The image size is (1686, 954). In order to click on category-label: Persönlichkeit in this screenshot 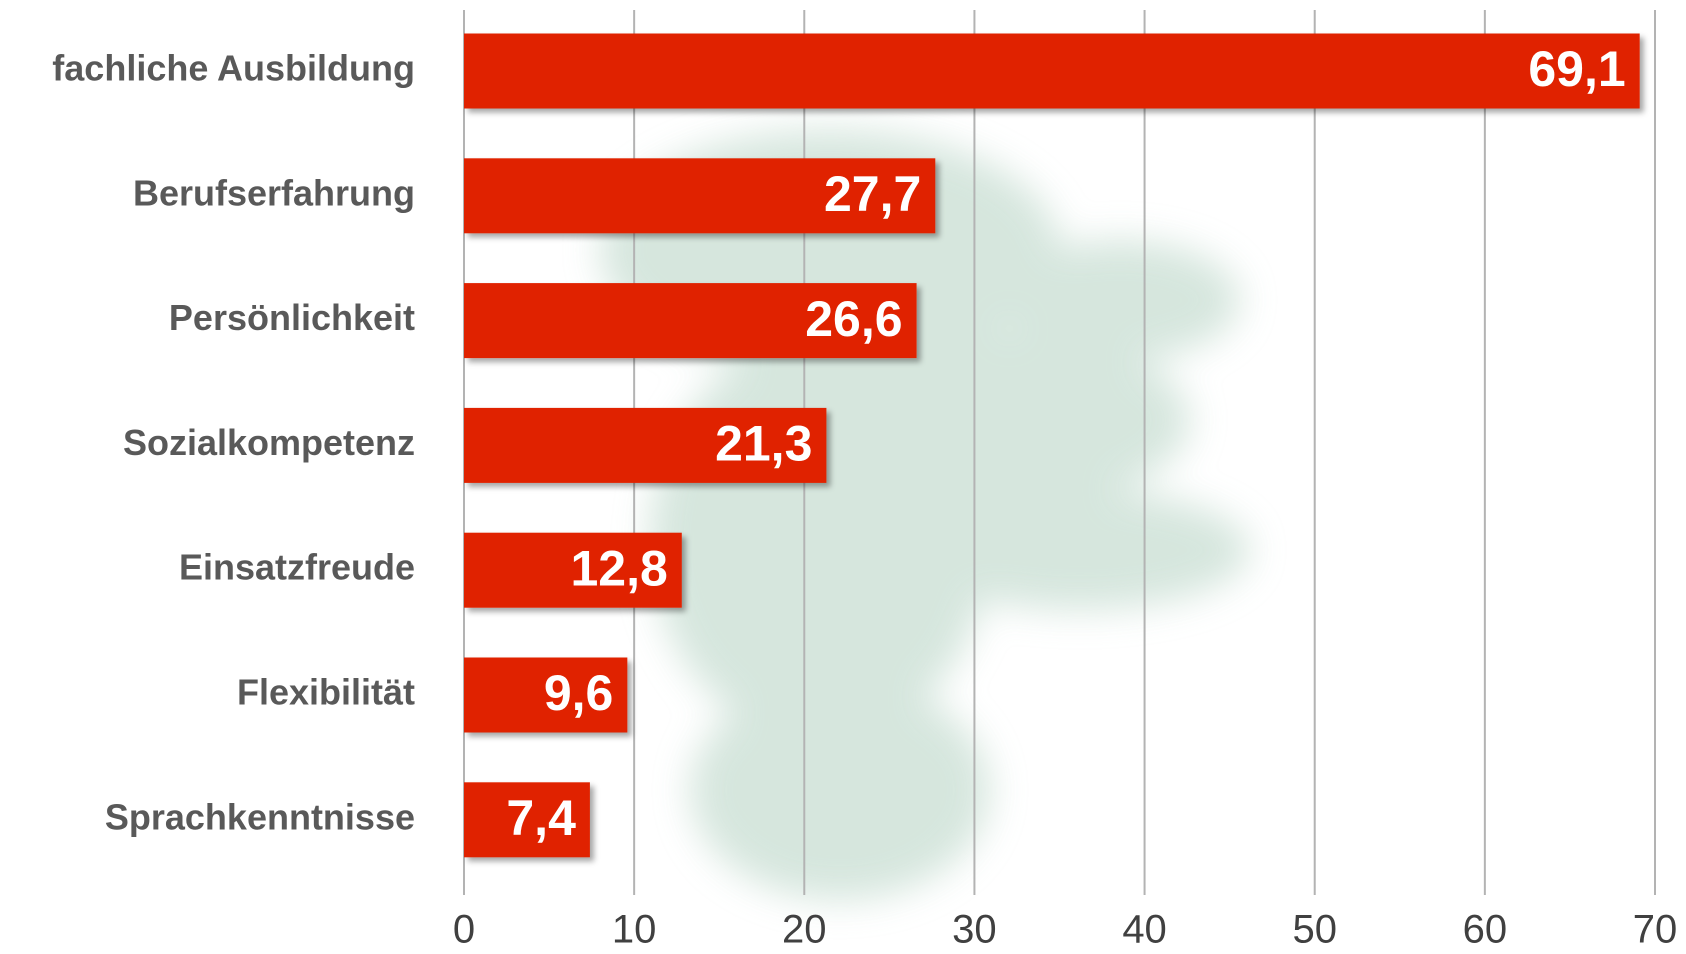, I will do `click(292, 317)`.